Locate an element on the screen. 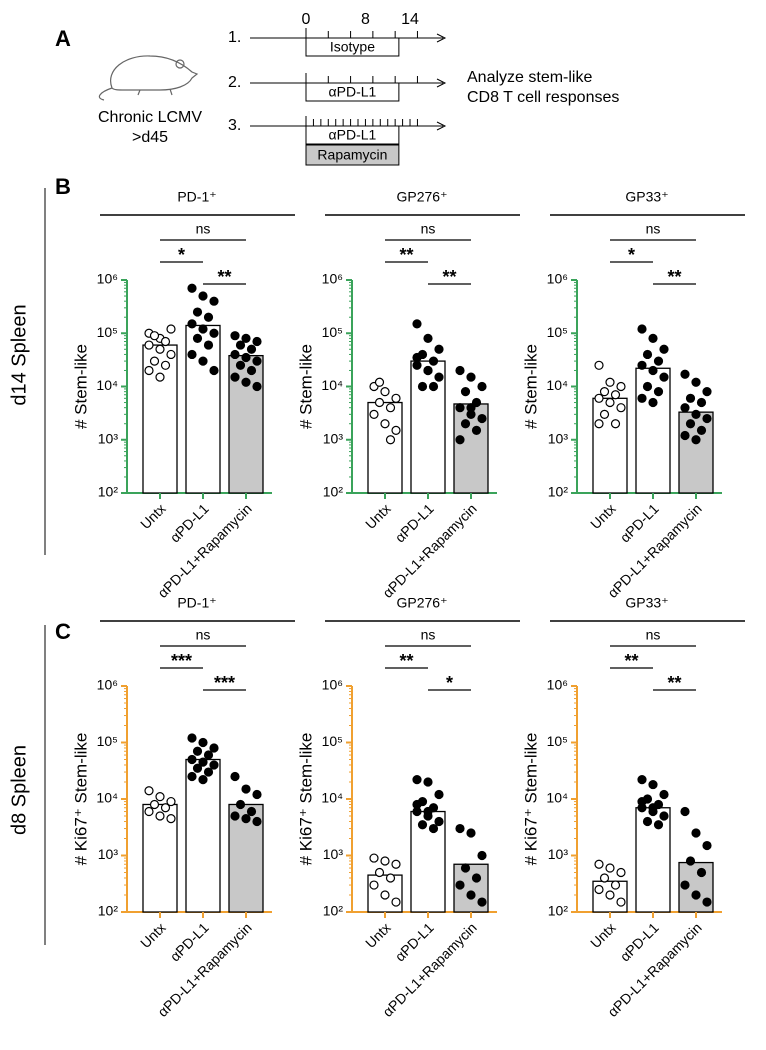 This screenshot has height=1050, width=766. chart-title: GP33⁺ is located at coordinates (646, 197).